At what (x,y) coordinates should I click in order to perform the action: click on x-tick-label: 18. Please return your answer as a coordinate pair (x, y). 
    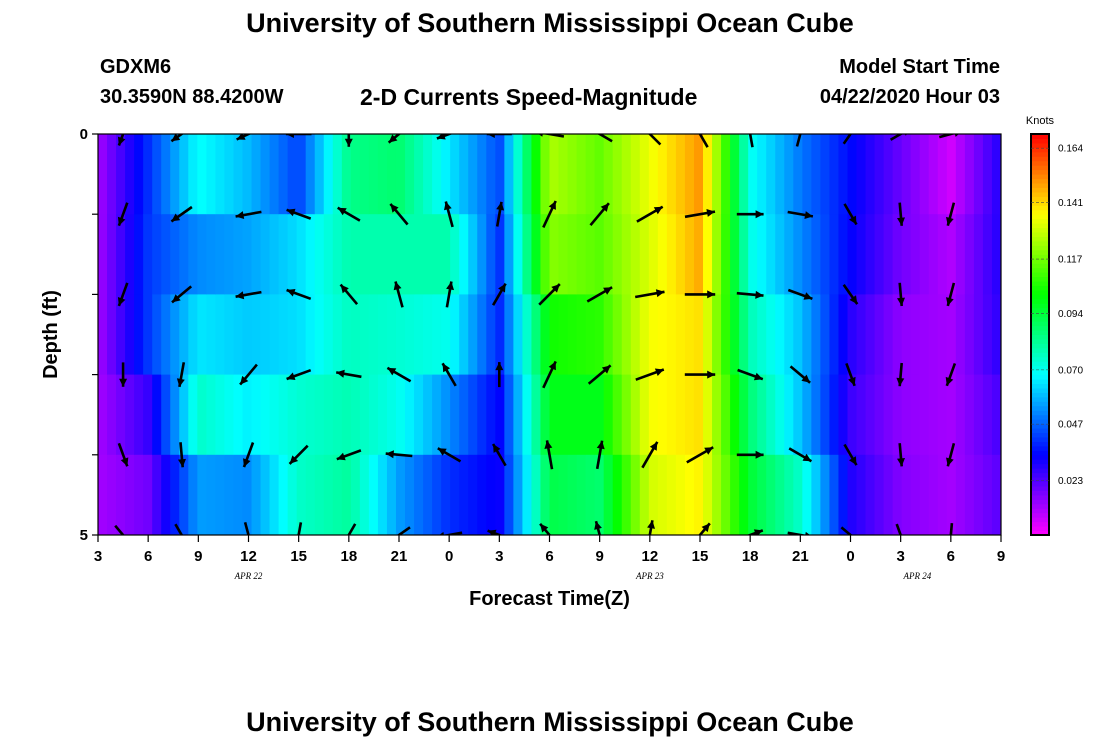
    Looking at the image, I should click on (750, 556).